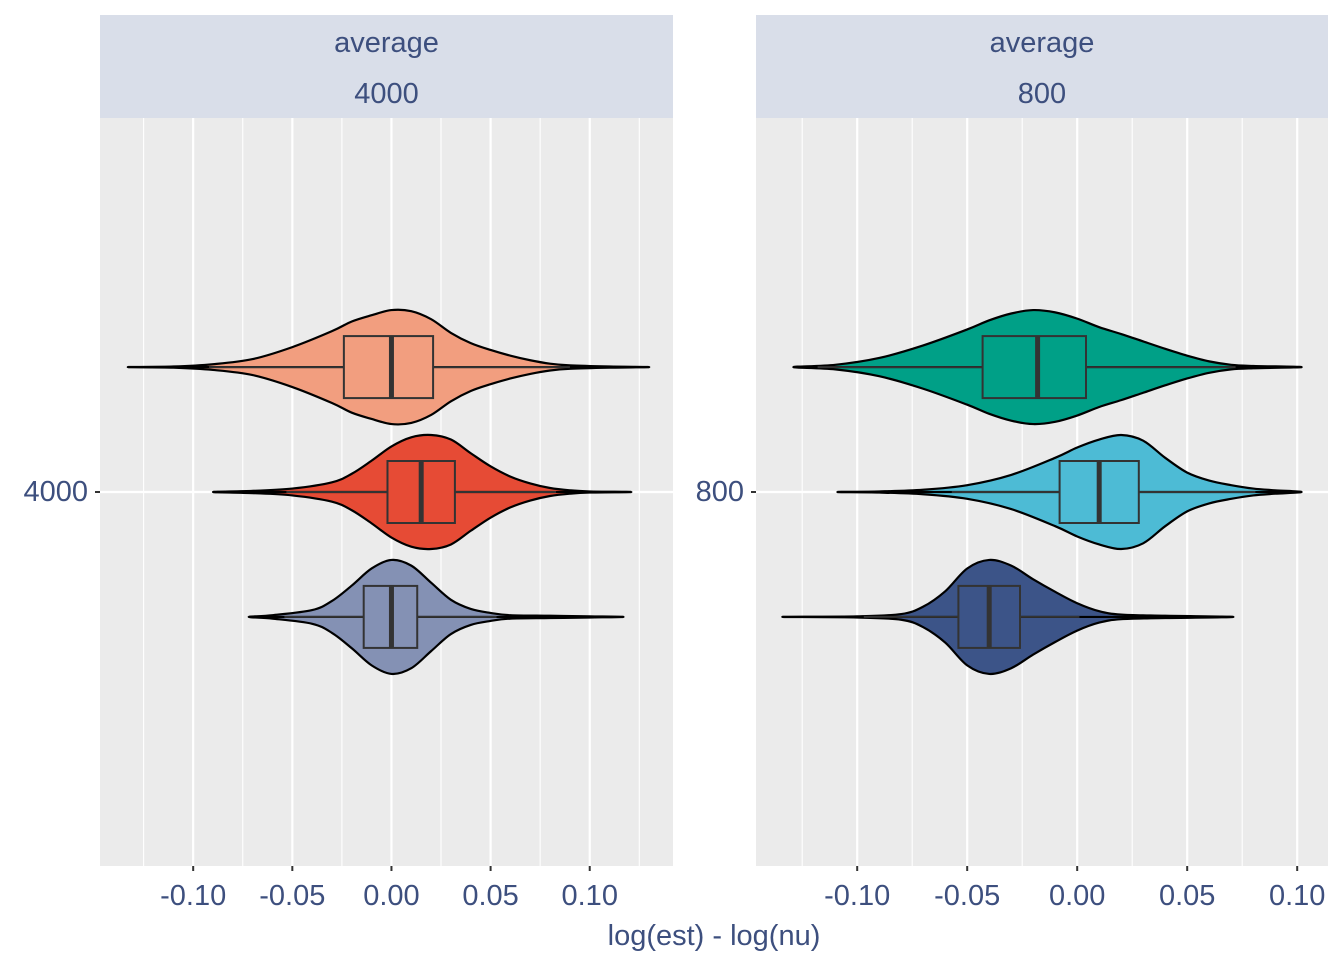 Image resolution: width=1344 pixels, height=960 pixels. Describe the element at coordinates (720, 492) in the screenshot. I see `y-tick-label: 800` at that location.